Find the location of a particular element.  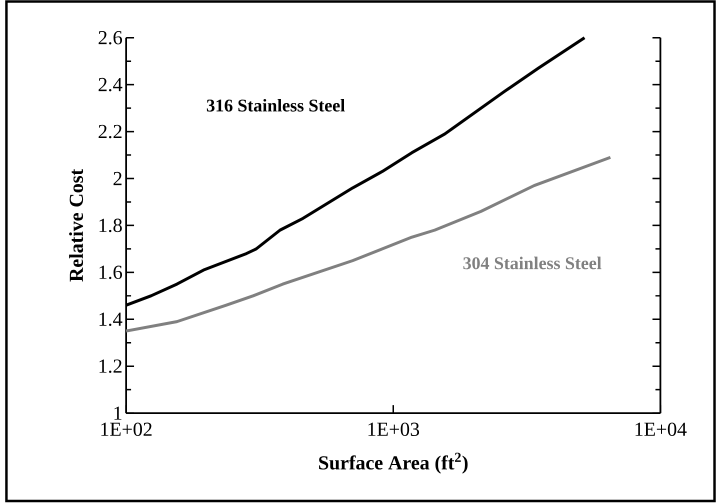

y-tick-label: 2.2 is located at coordinates (110, 132).